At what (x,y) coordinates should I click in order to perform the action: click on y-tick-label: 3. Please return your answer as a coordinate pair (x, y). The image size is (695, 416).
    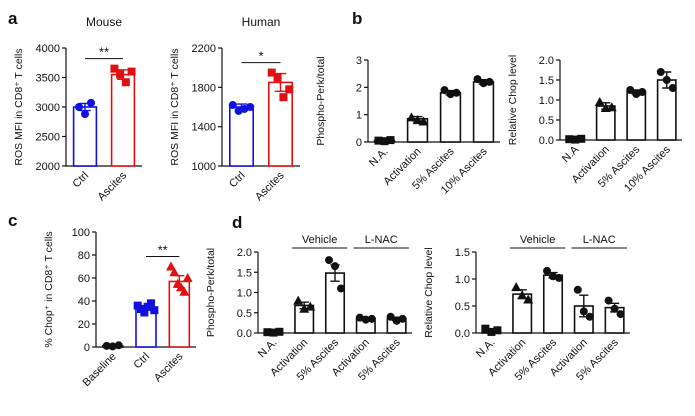
    Looking at the image, I should click on (359, 61).